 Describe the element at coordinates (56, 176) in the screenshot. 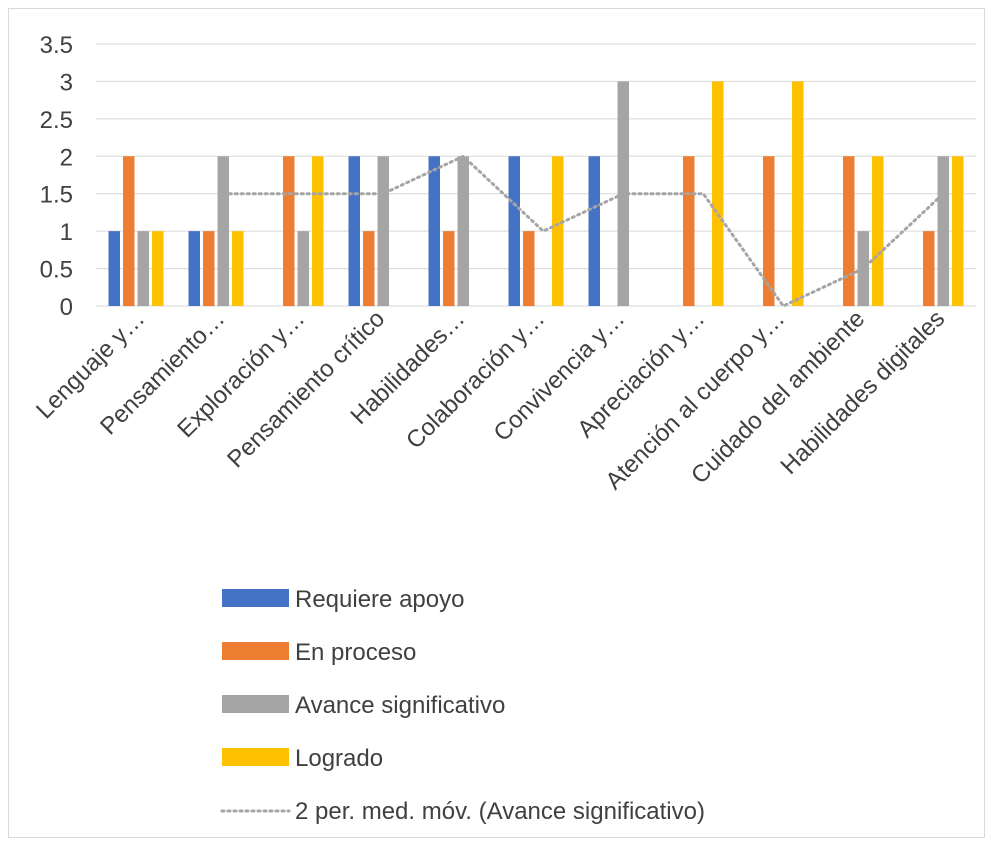

I see `y-axis-ticks: 0 0.5 1 1.5 2 2.5 3 3.5` at that location.